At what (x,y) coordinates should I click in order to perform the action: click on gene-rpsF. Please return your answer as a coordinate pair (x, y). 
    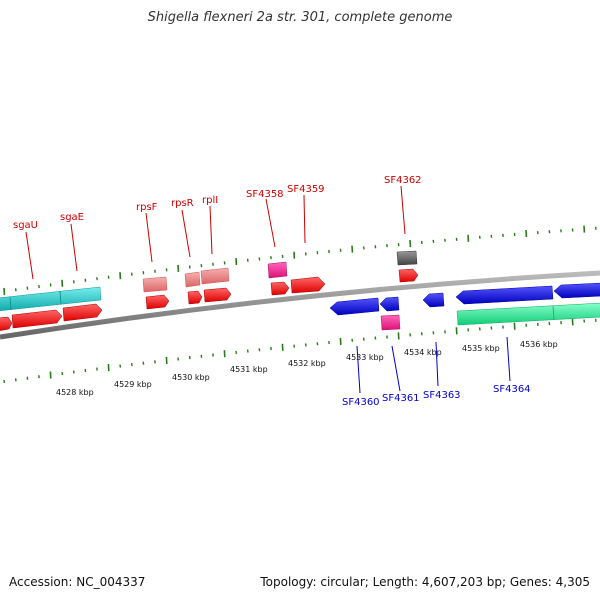
    Looking at the image, I should click on (157, 302).